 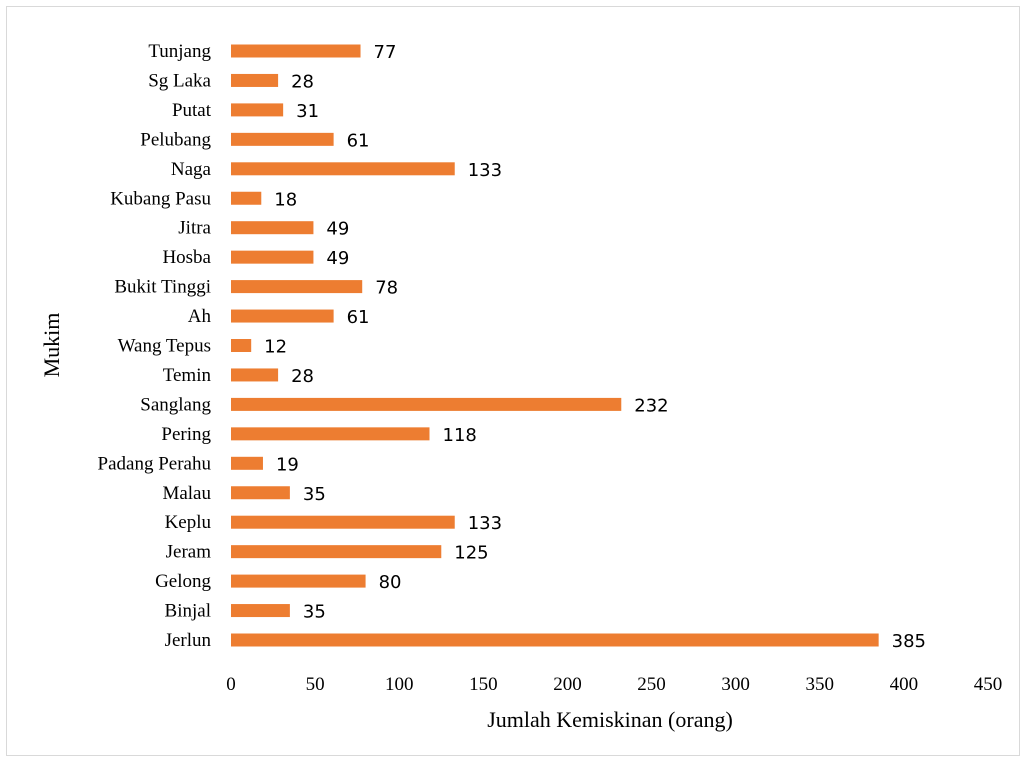 What do you see at coordinates (314, 494) in the screenshot?
I see `data-label-malau: 35` at bounding box center [314, 494].